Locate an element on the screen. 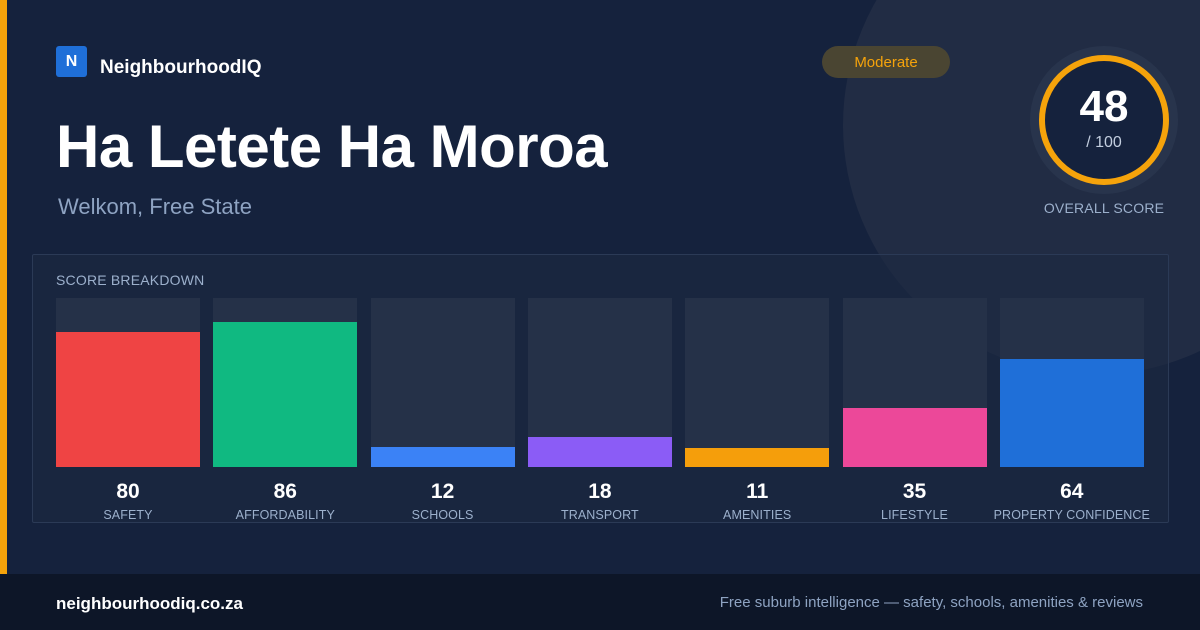 The width and height of the screenshot is (1200, 630). bar-value: 11 is located at coordinates (757, 491).